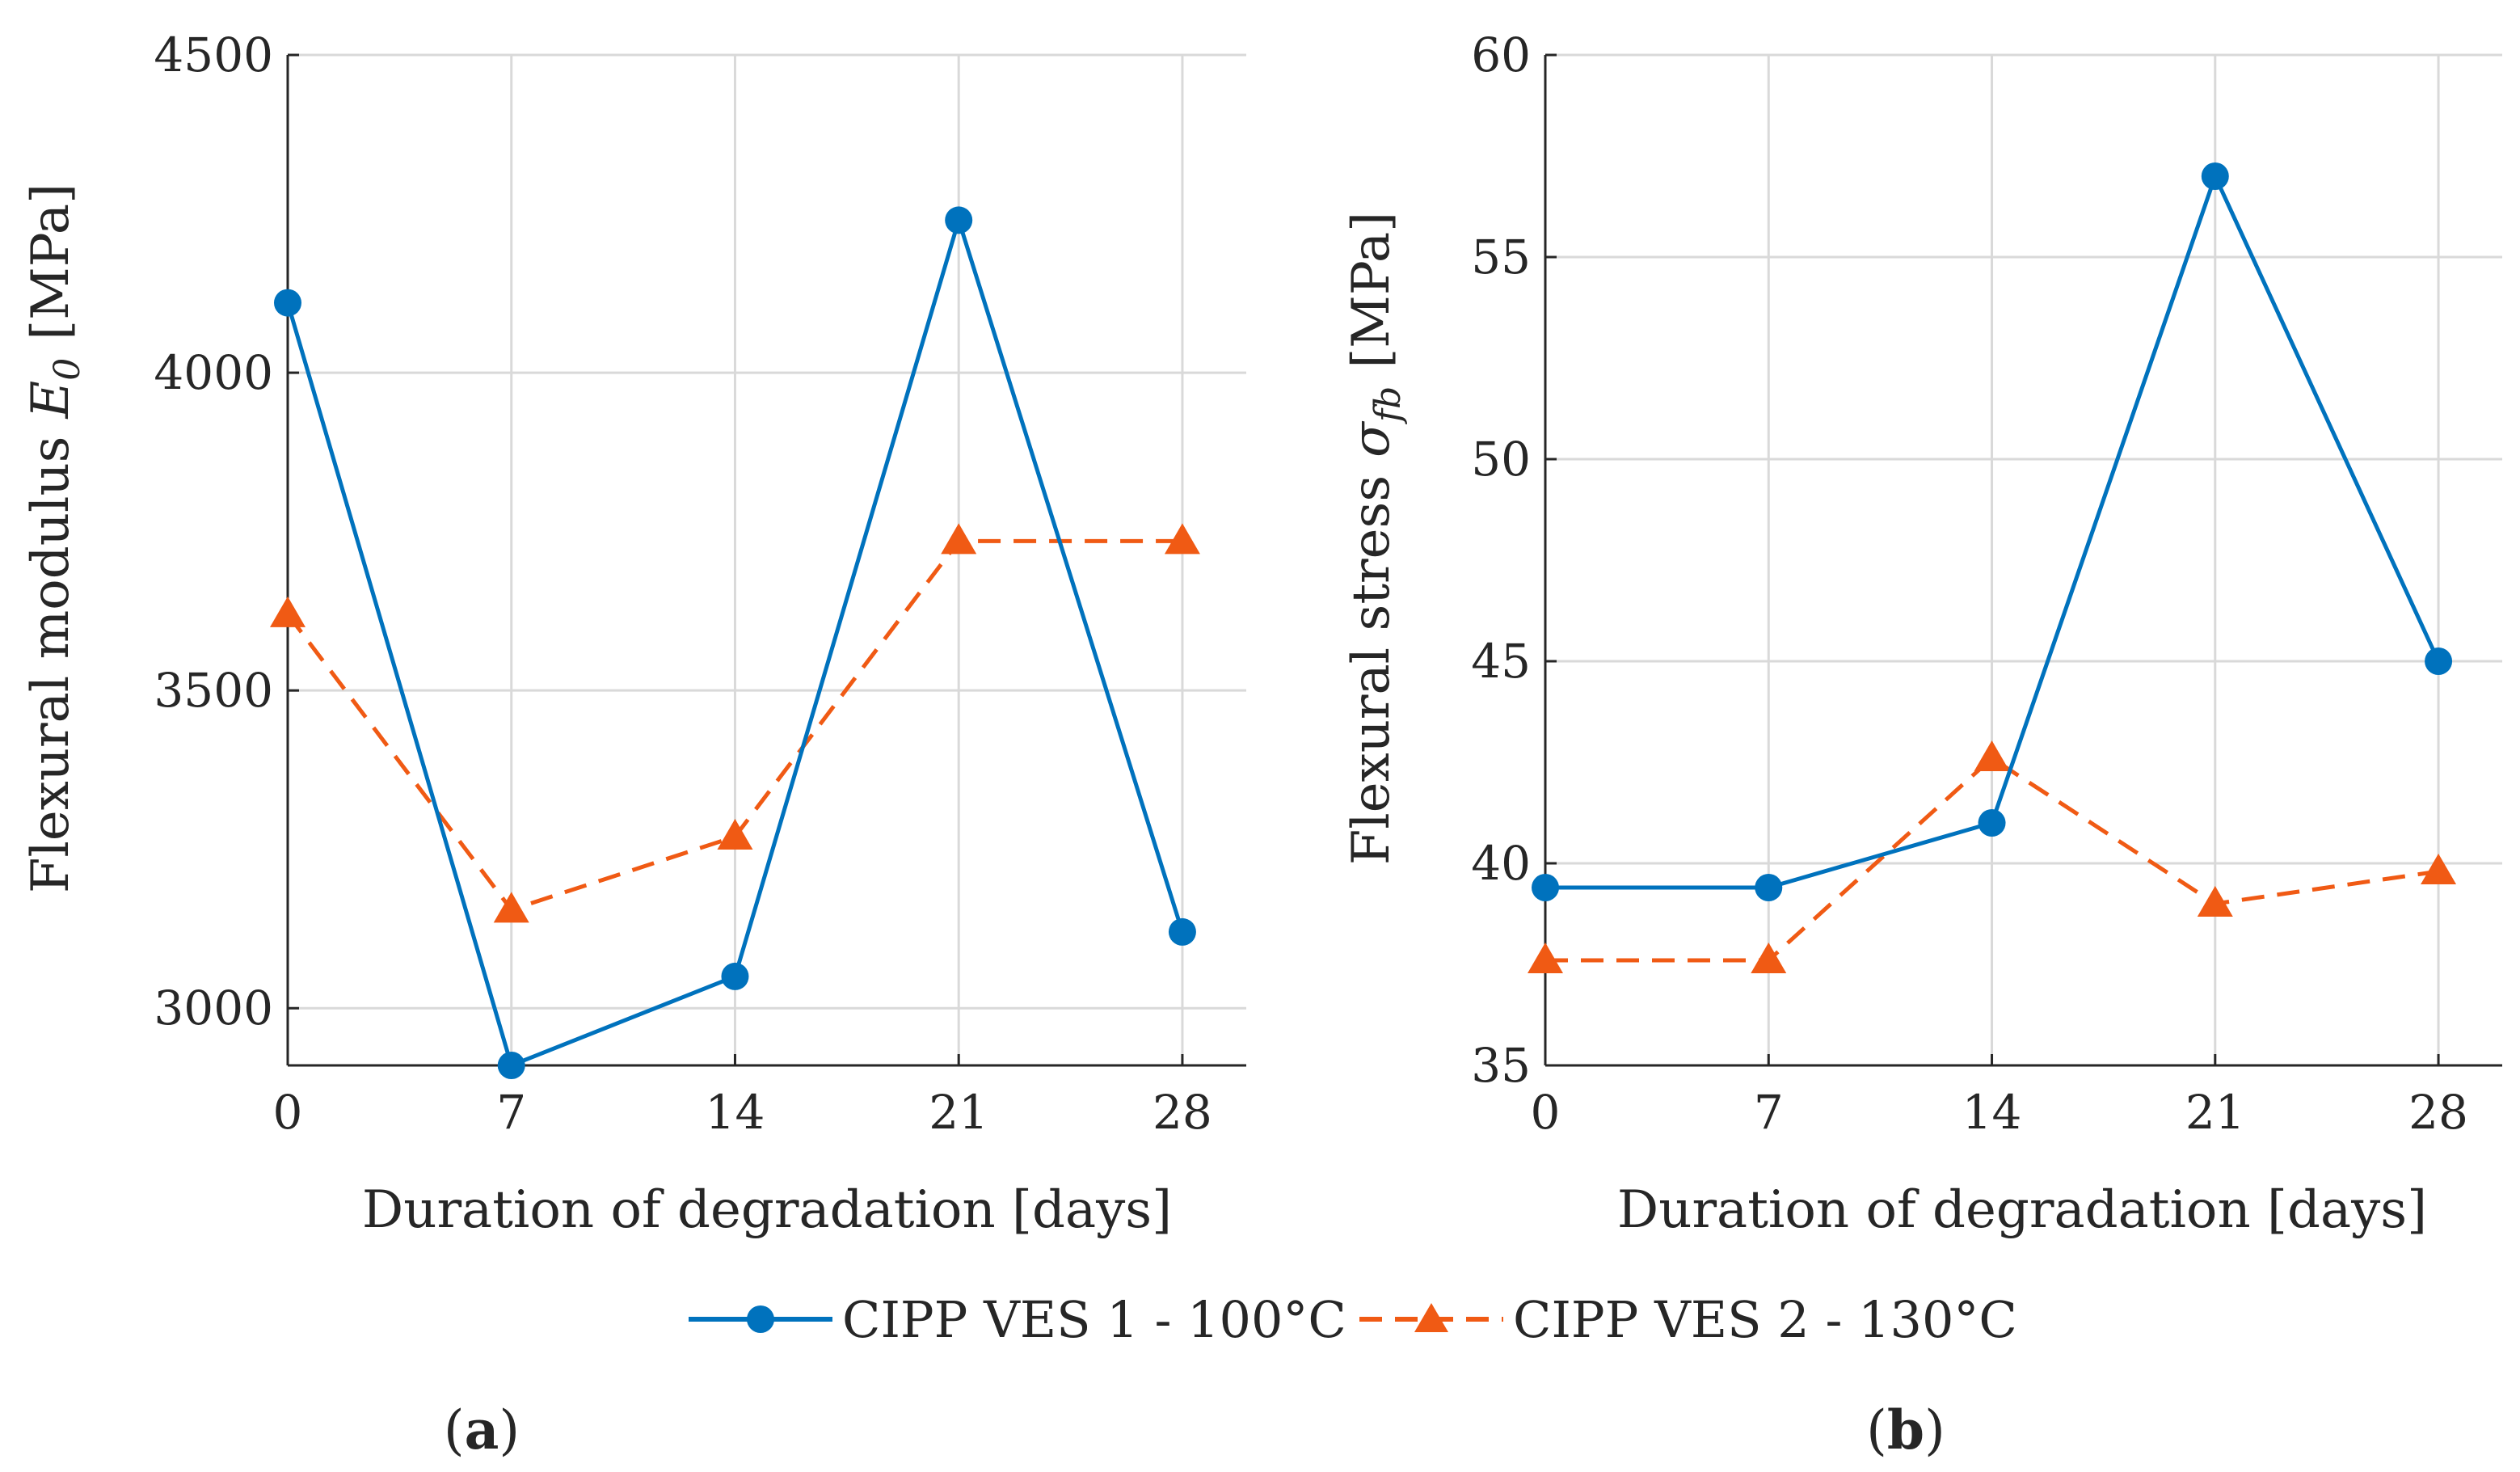 The height and width of the screenshot is (1472, 2520). Describe the element at coordinates (67, 369) in the screenshot. I see `panel-a-y-label-subscript: 0` at that location.